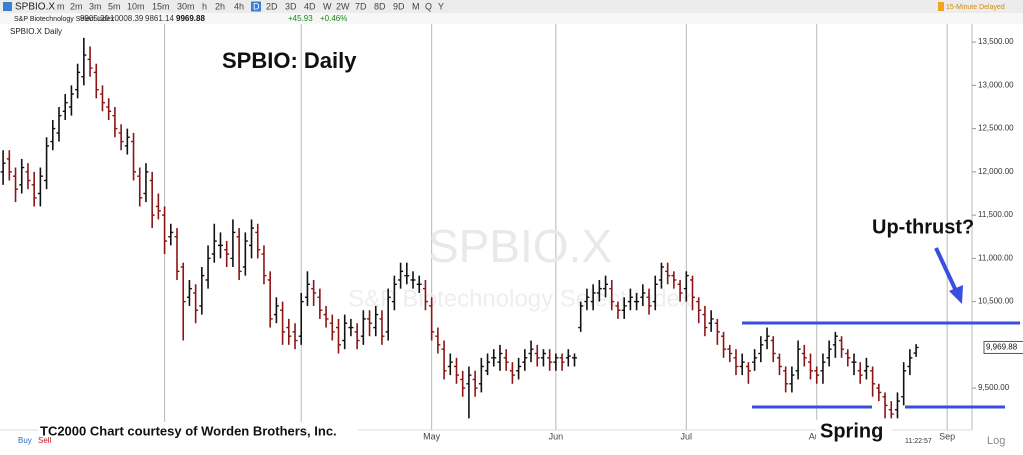  I want to click on index-name: S&P Biotechnology Select Index, so click(64, 19).